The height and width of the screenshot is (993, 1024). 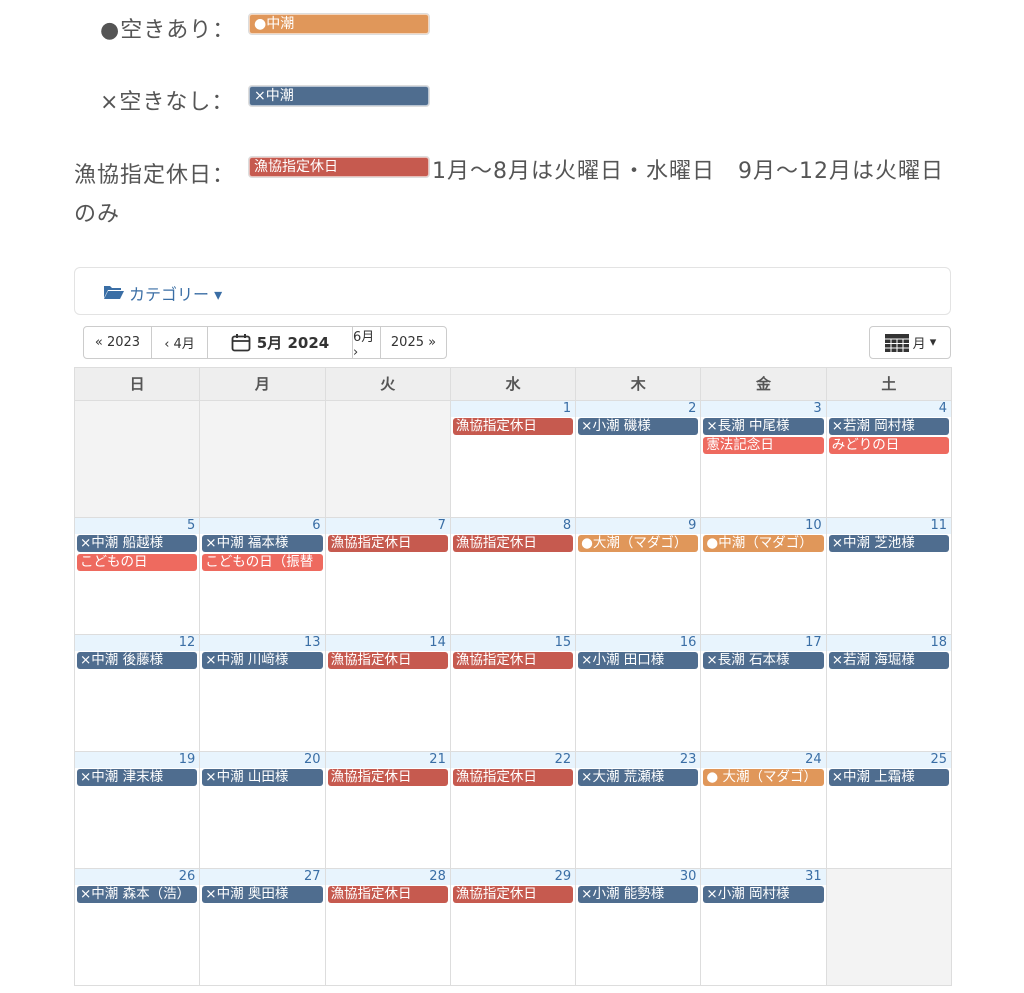 I want to click on day-cell: 10 ●中潮（マダゴ）, so click(x=764, y=576).